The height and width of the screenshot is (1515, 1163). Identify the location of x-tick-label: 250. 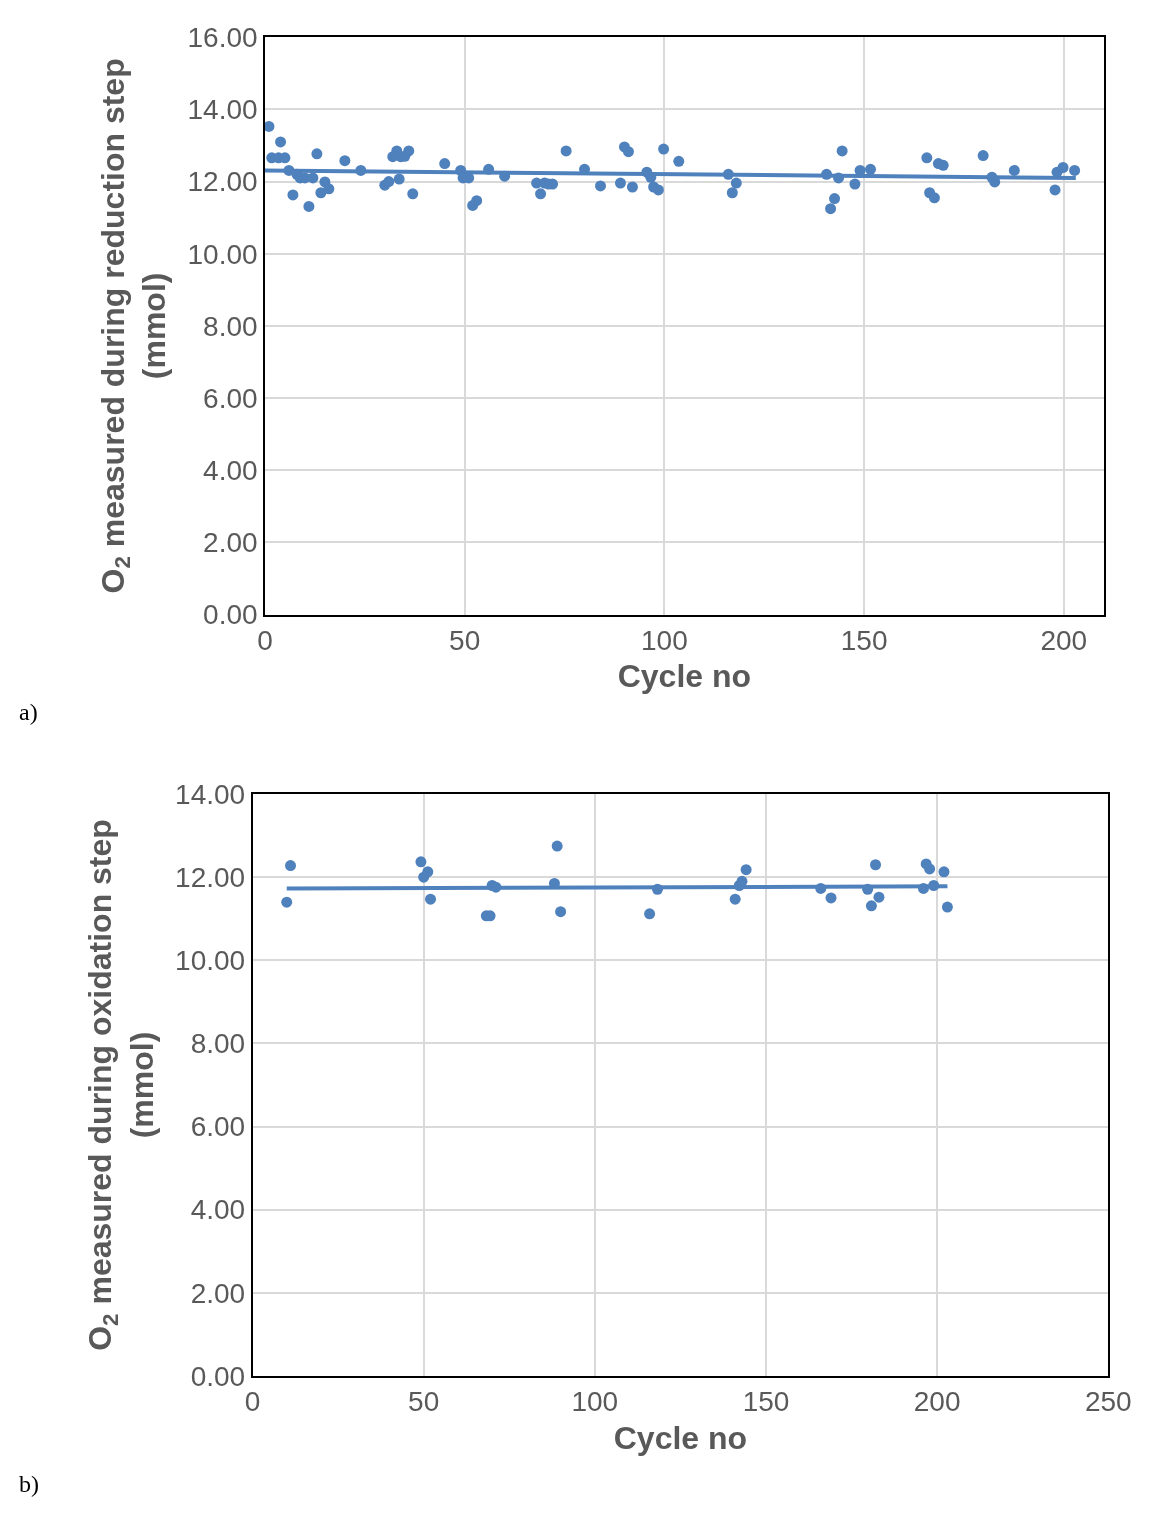
(1108, 1402).